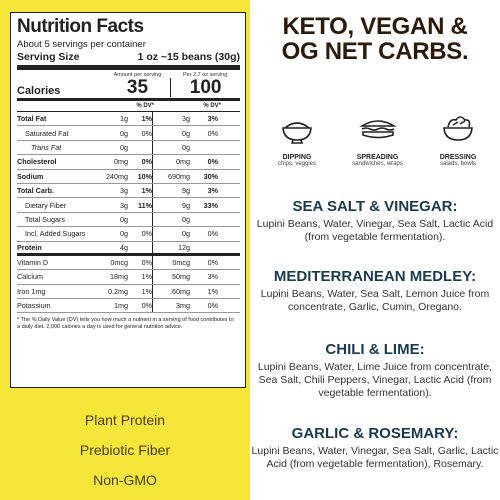  I want to click on amount-per-serving-header: Amount per serving, so click(137, 75).